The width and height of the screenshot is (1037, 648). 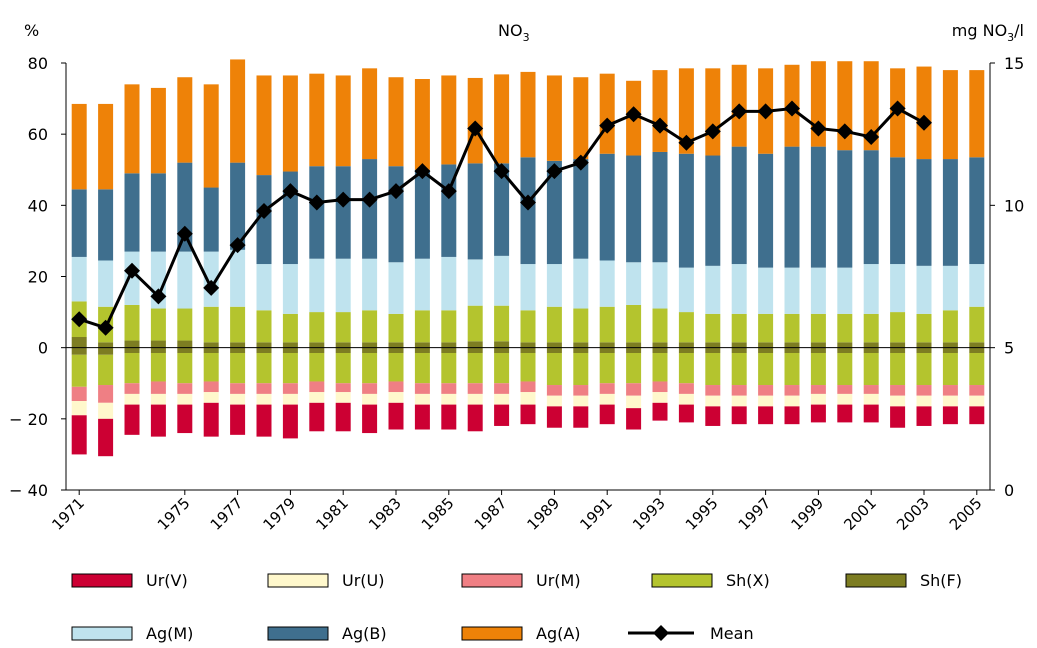 I want to click on bar-urm-neg-1991, so click(x=607, y=388).